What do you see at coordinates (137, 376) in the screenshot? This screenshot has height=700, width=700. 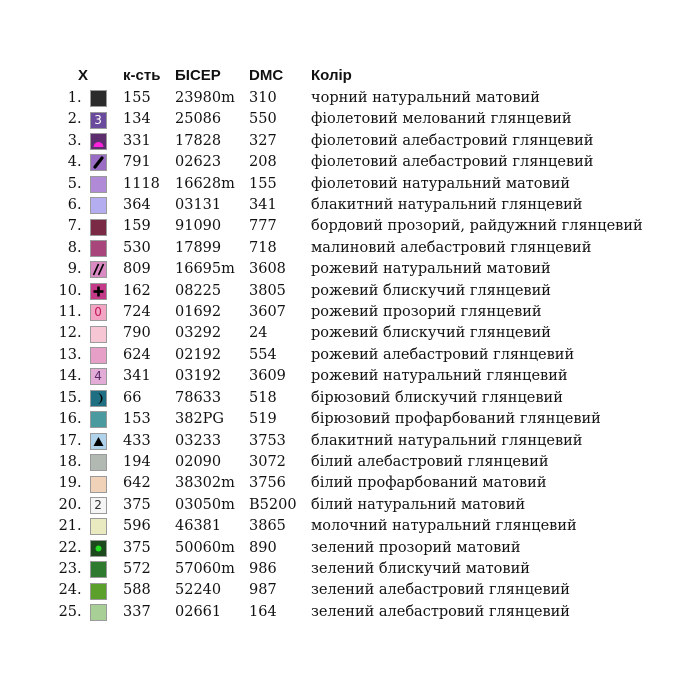 I see `quantity-cell: 341` at bounding box center [137, 376].